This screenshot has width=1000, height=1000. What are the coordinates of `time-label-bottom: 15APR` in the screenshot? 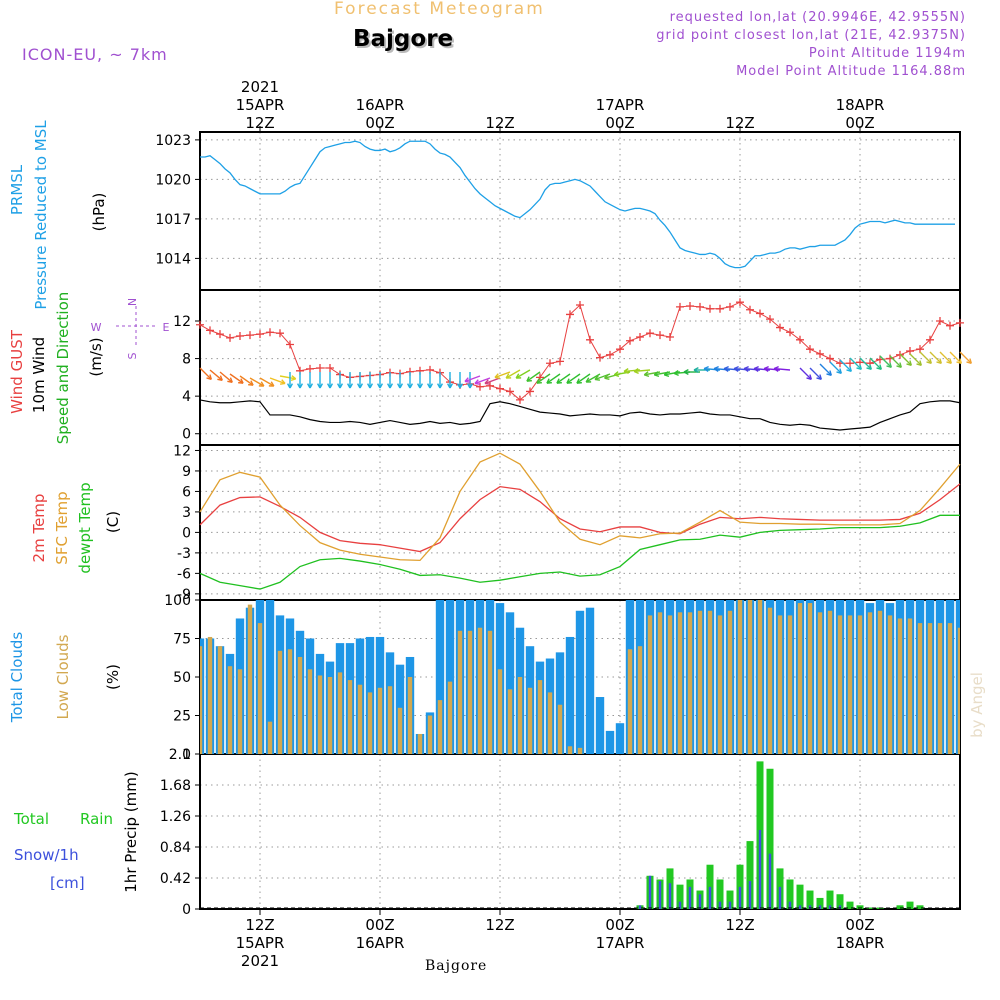 It's located at (260, 943).